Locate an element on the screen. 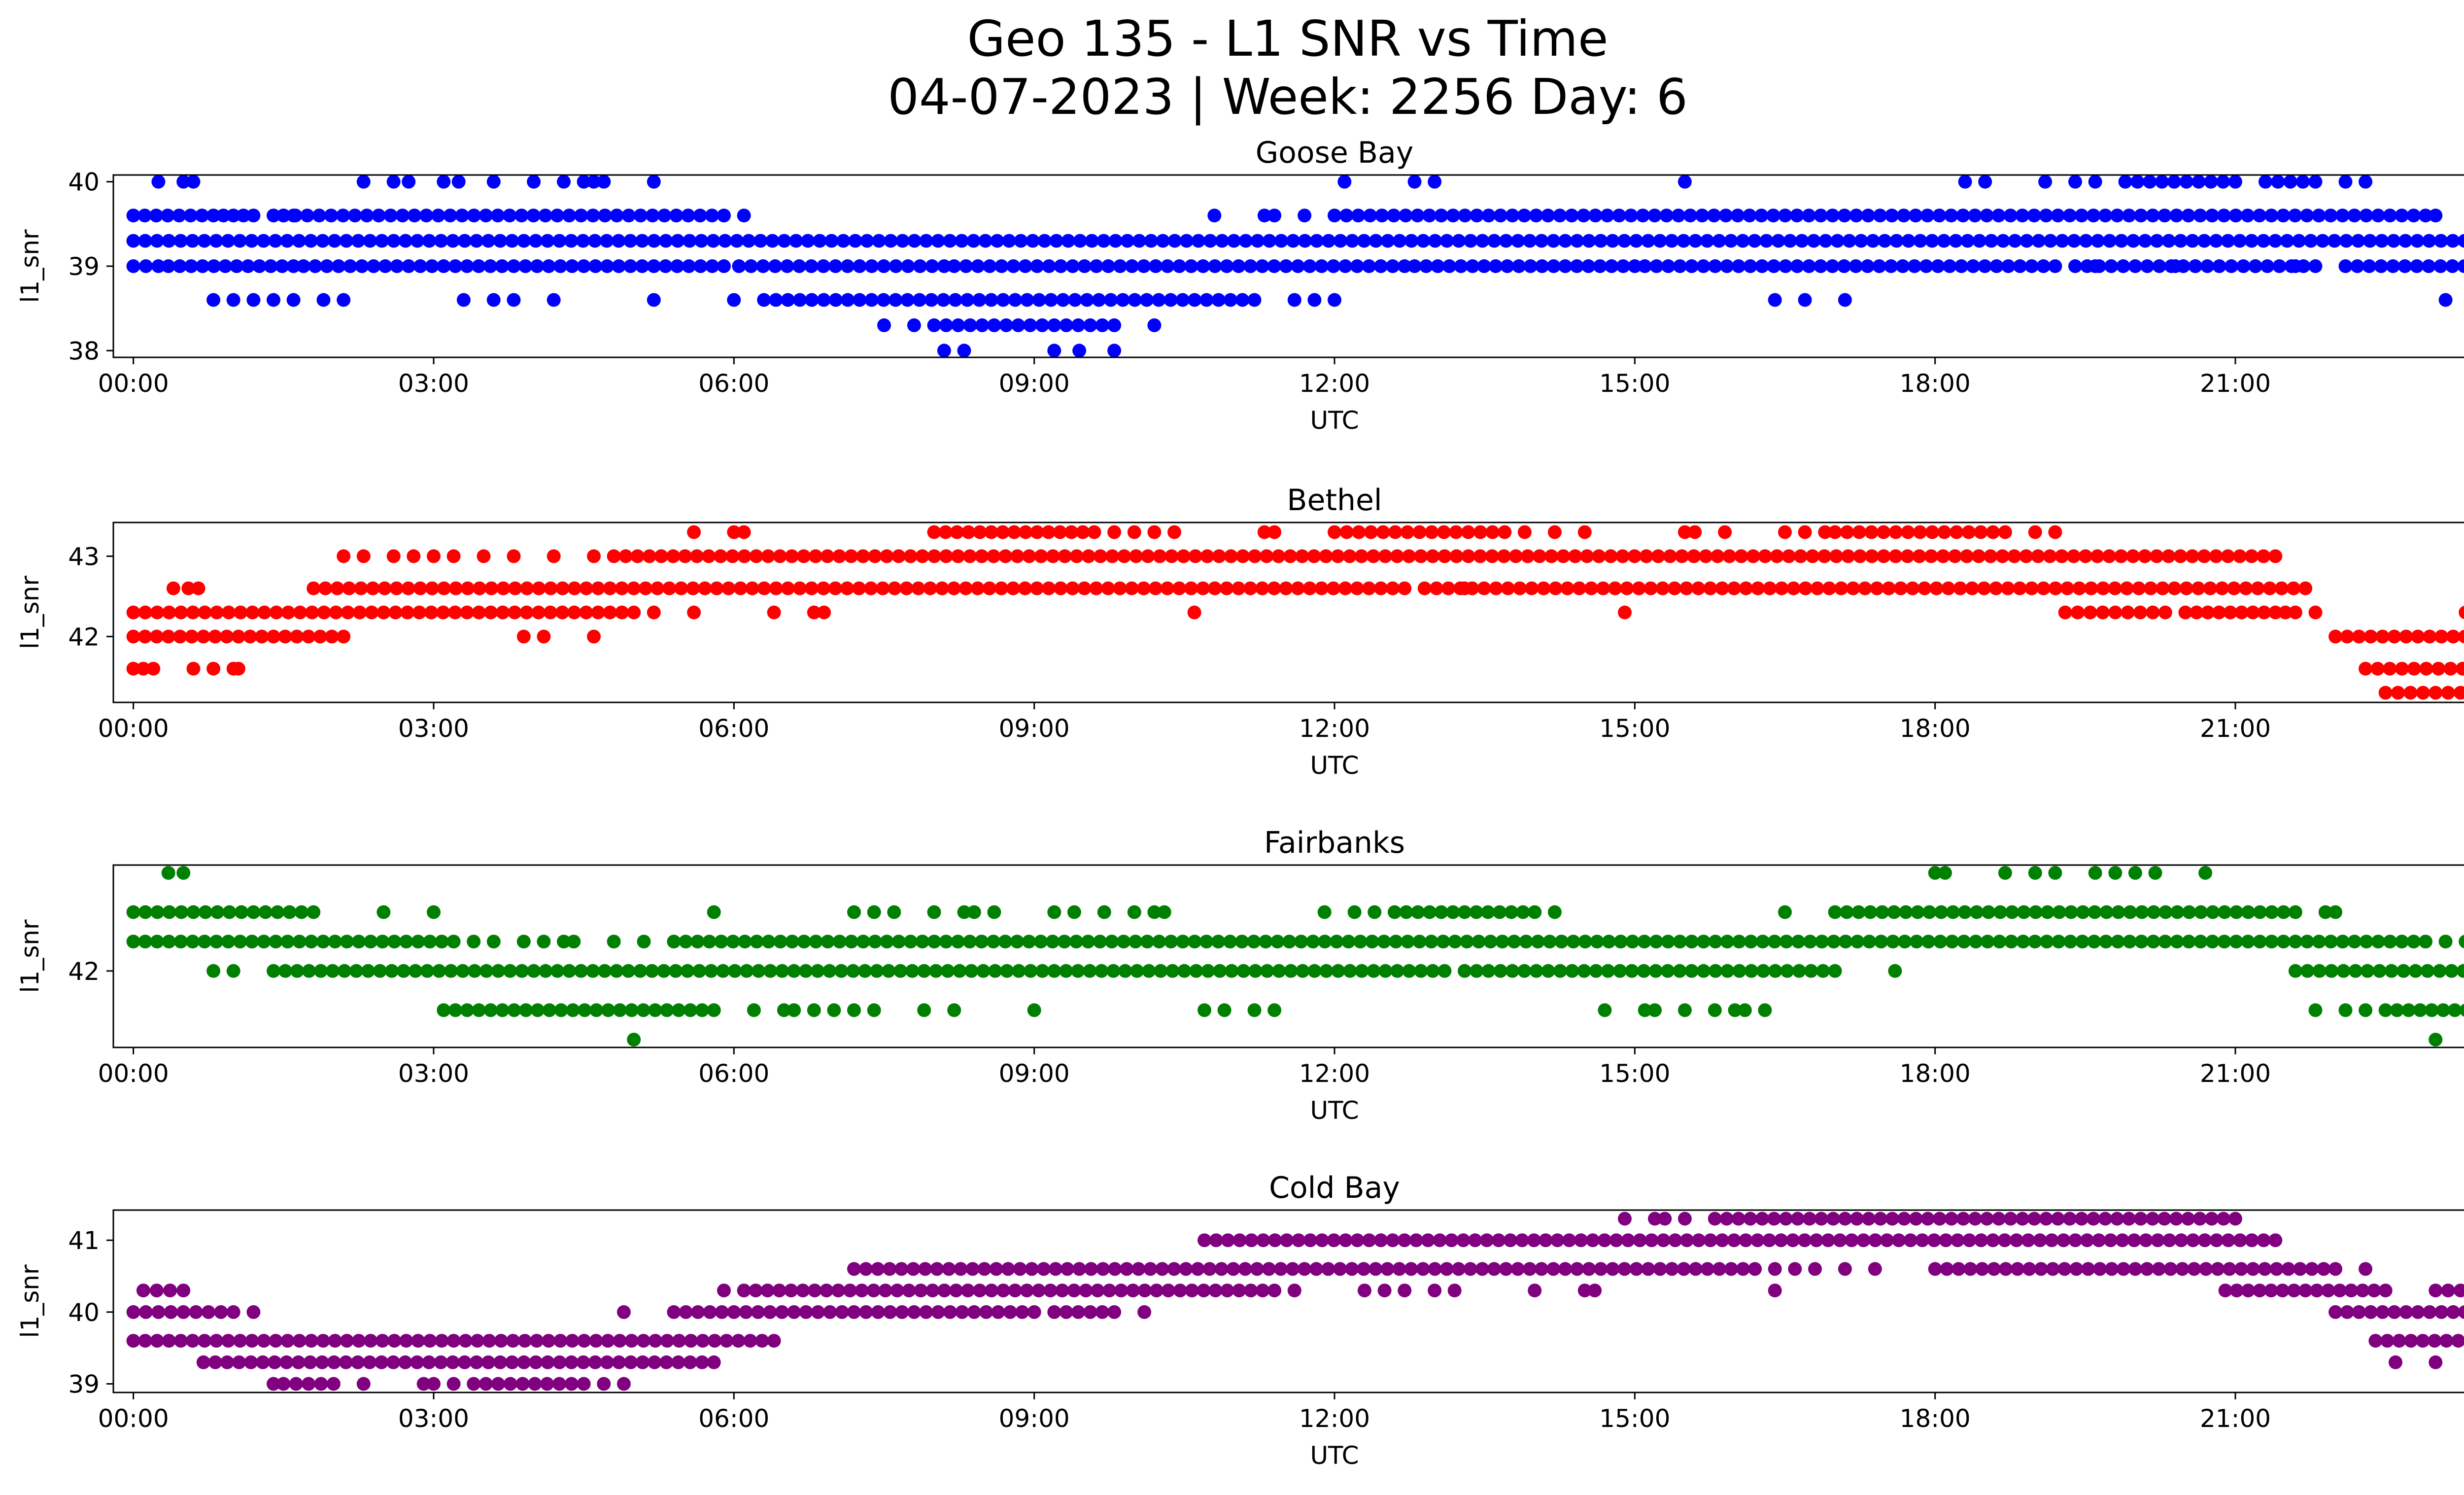 The height and width of the screenshot is (1495, 2464). x-tick-label: 06:00 is located at coordinates (733, 383).